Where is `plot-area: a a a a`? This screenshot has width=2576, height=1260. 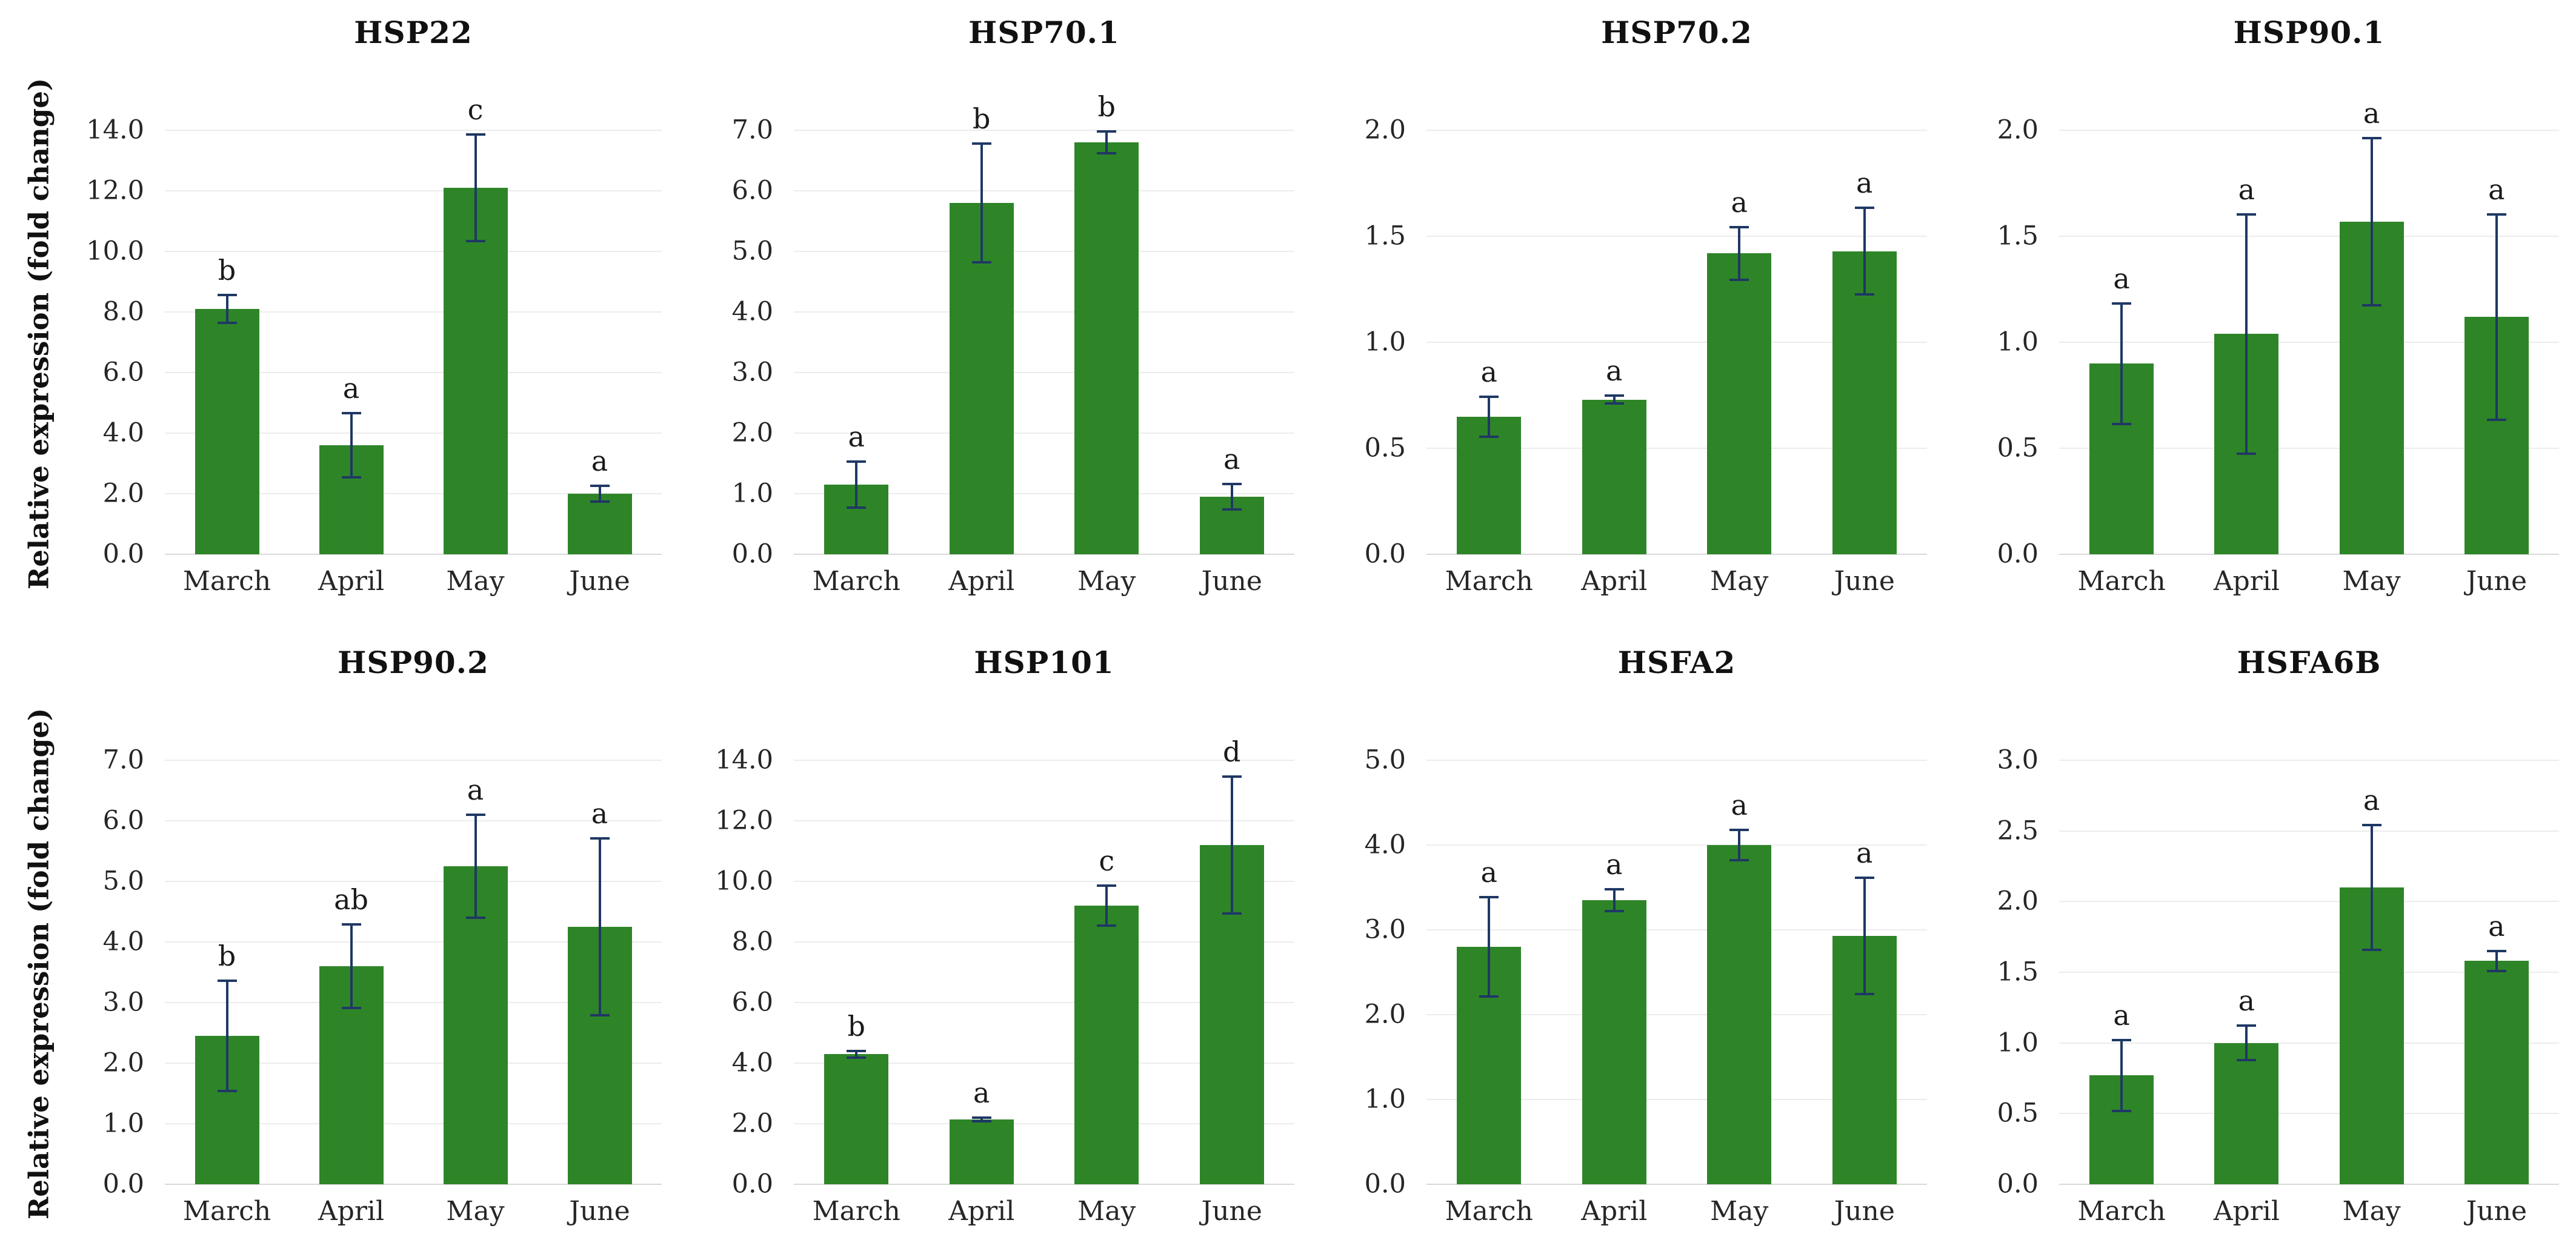 plot-area: a a a a is located at coordinates (1676, 972).